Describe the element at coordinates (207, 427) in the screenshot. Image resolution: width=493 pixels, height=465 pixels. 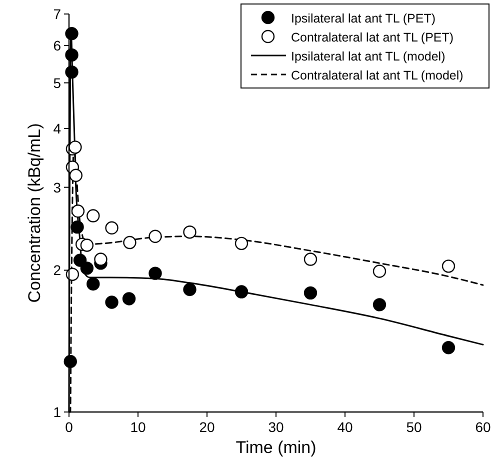
I see `x-tick-label: 20` at that location.